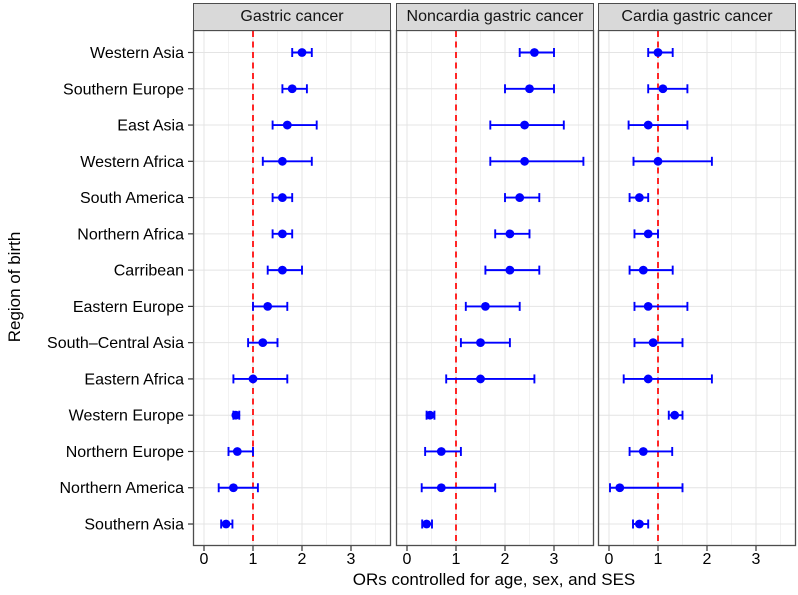 This screenshot has width=798, height=595. What do you see at coordinates (149, 271) in the screenshot?
I see `y-axis-category-label: Carribean` at bounding box center [149, 271].